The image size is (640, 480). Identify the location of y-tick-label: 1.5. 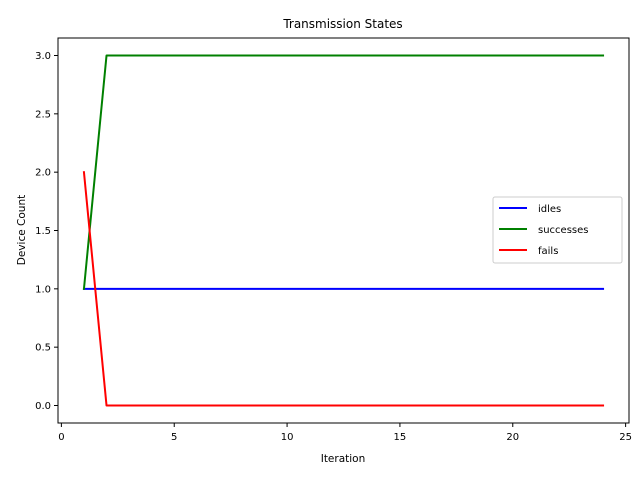
(43, 231).